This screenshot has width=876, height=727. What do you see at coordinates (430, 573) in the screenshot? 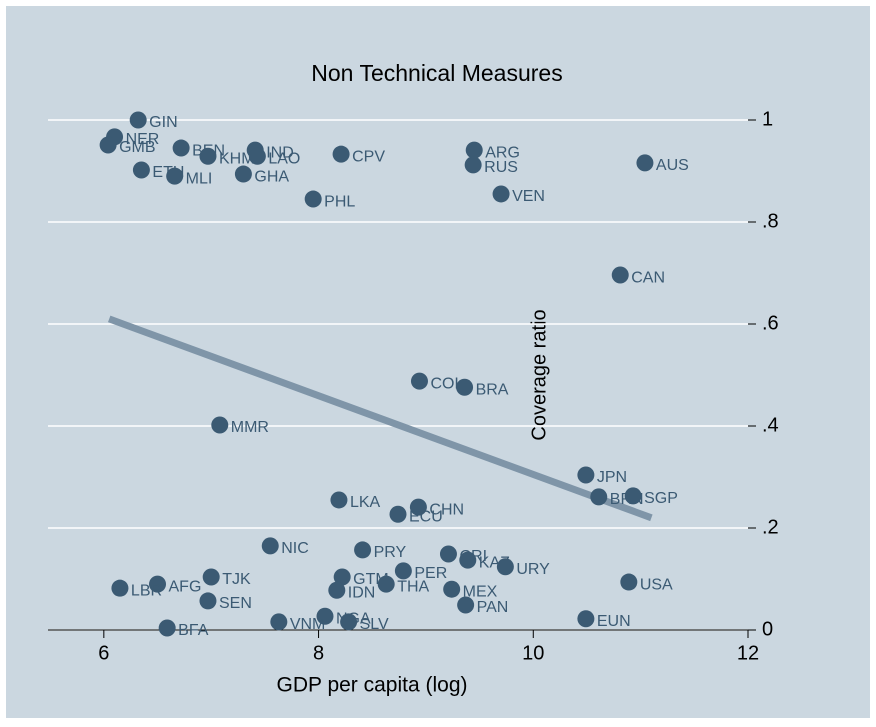
I see `point-label: PER` at bounding box center [430, 573].